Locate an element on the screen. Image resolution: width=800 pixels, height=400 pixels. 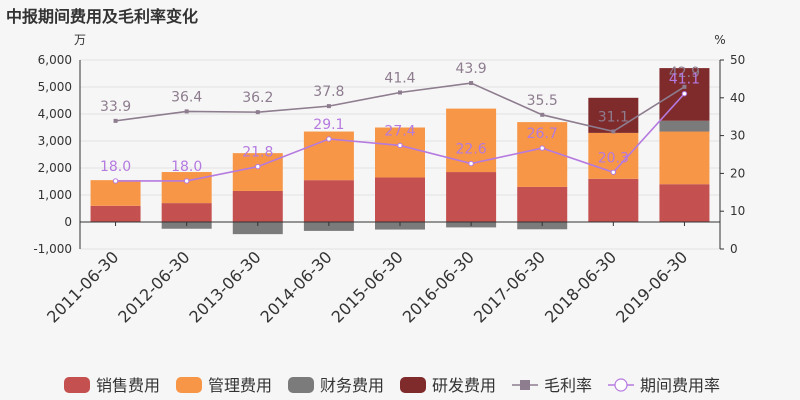
data-label: 27.4 is located at coordinates (399, 131).